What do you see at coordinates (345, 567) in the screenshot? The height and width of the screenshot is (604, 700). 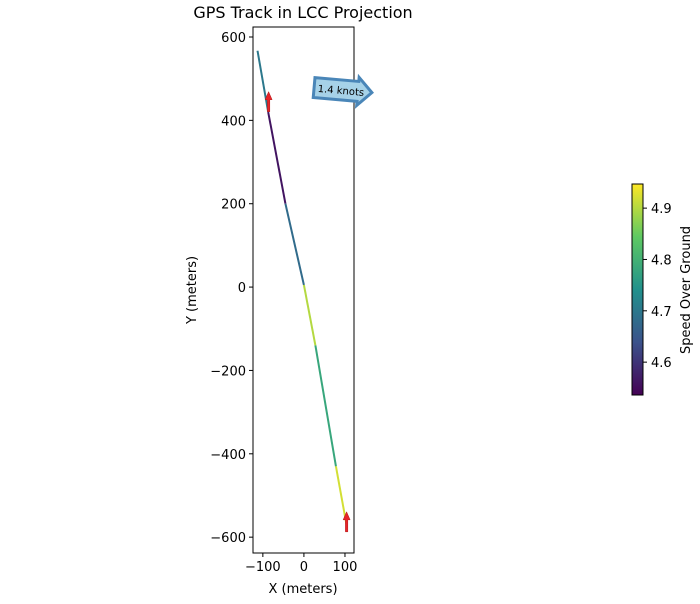 I see `x-tick-label: 100` at bounding box center [345, 567].